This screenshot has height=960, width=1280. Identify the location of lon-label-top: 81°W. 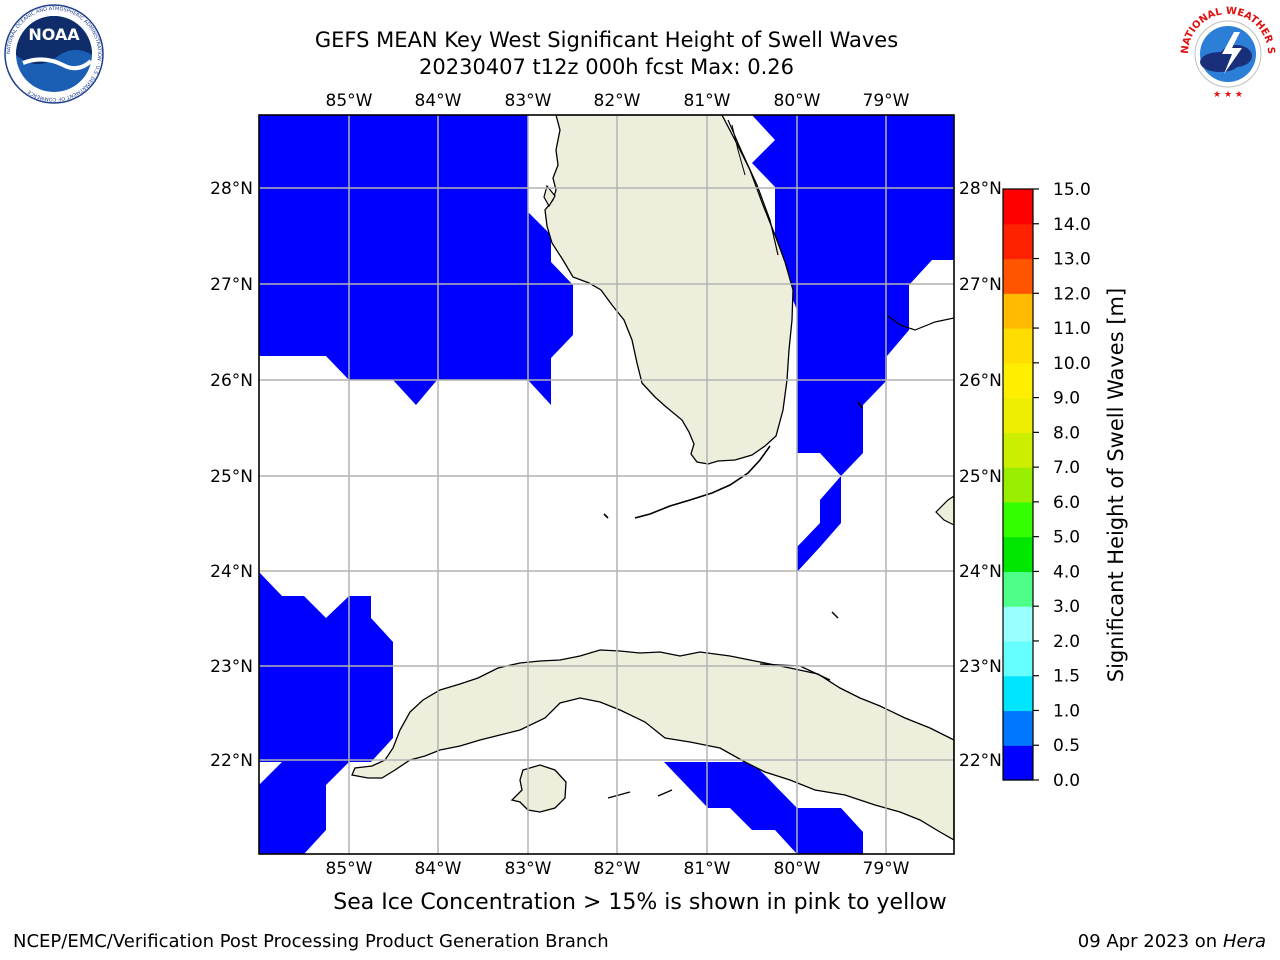
(707, 101).